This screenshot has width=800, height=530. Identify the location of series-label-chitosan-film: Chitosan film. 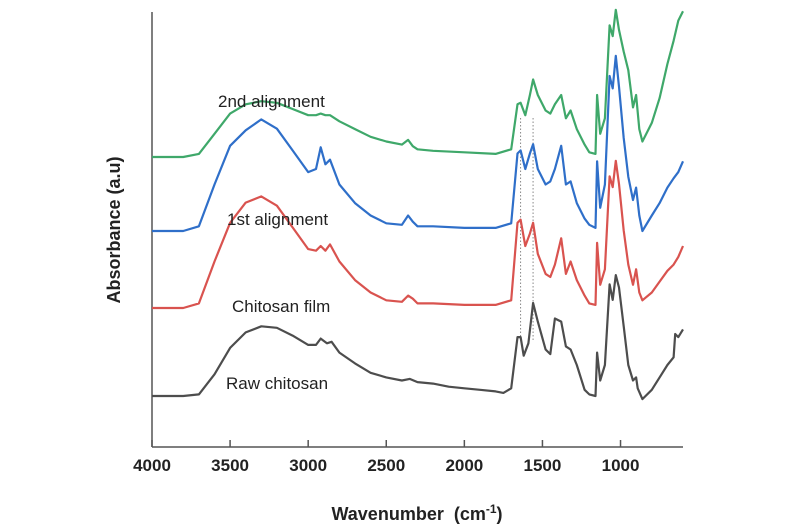
(281, 306).